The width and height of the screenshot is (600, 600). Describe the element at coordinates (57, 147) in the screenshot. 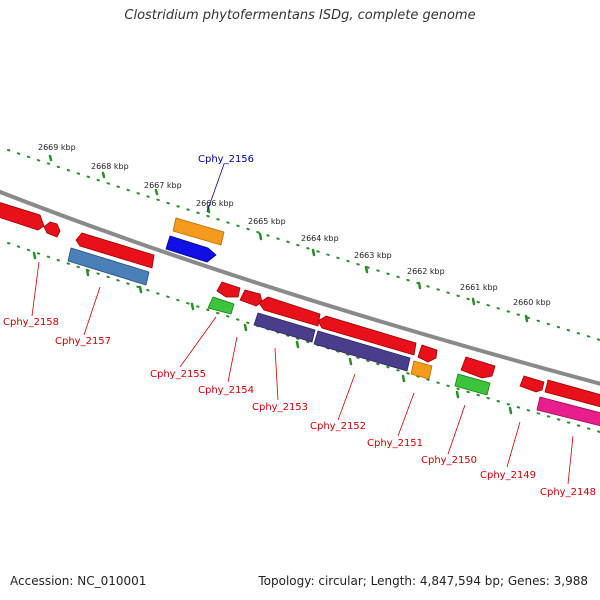

I see `kbp-label: 2669 kbp` at that location.